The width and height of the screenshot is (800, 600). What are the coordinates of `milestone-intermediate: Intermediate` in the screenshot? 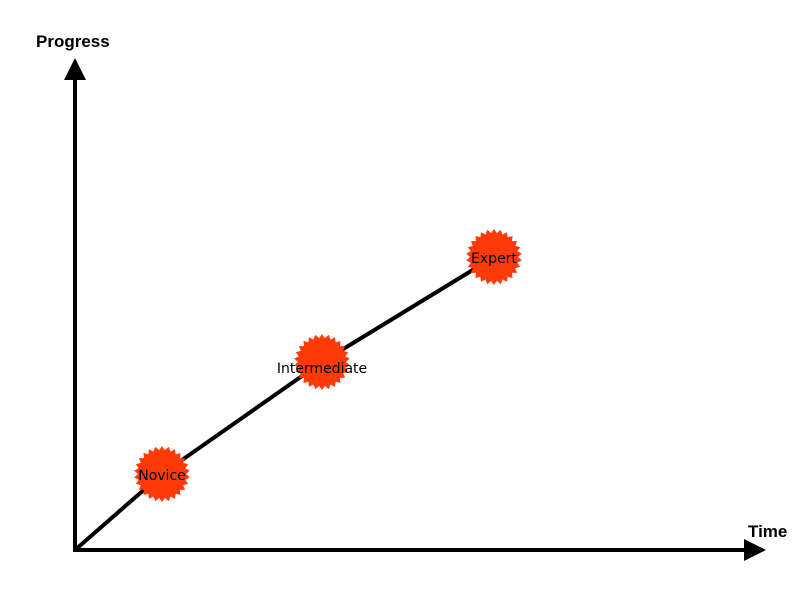 It's located at (322, 362).